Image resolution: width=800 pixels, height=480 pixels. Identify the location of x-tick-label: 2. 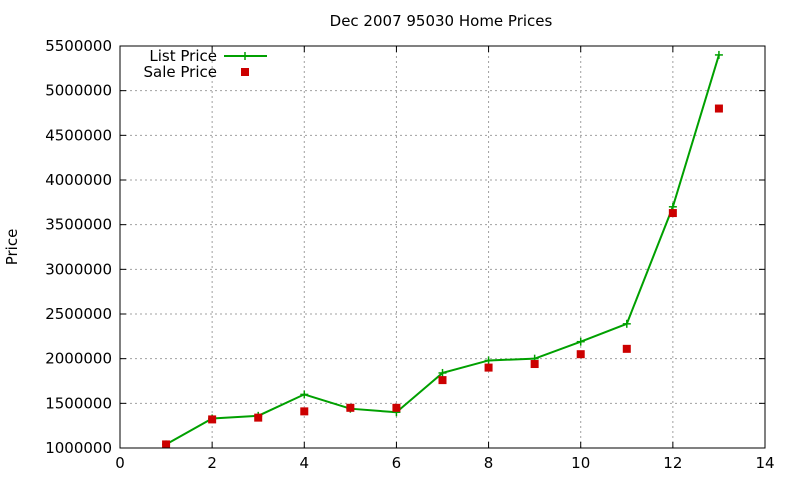
(212, 463).